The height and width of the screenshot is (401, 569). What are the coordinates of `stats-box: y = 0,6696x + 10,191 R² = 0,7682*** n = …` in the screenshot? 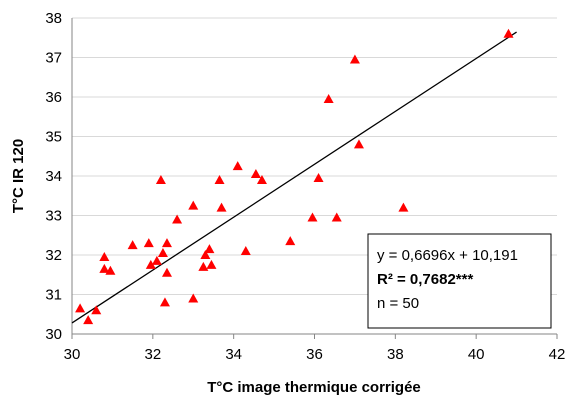 It's located at (459, 281).